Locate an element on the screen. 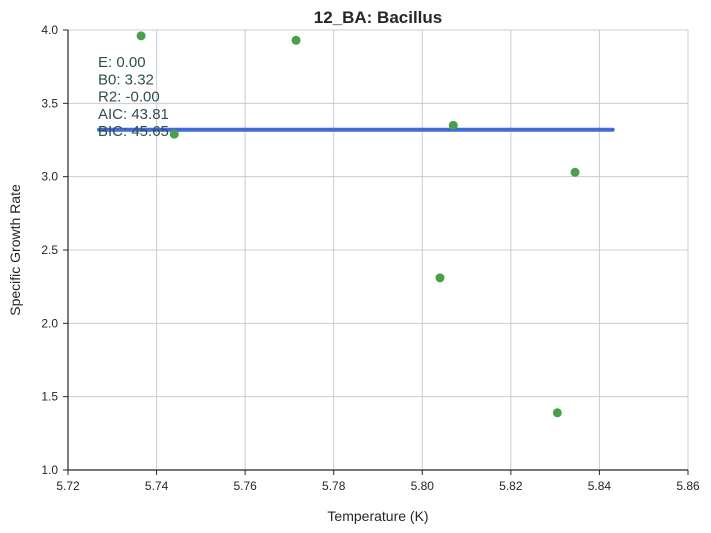 The image size is (711, 533). x-tick-label: 5.72 is located at coordinates (68, 486).